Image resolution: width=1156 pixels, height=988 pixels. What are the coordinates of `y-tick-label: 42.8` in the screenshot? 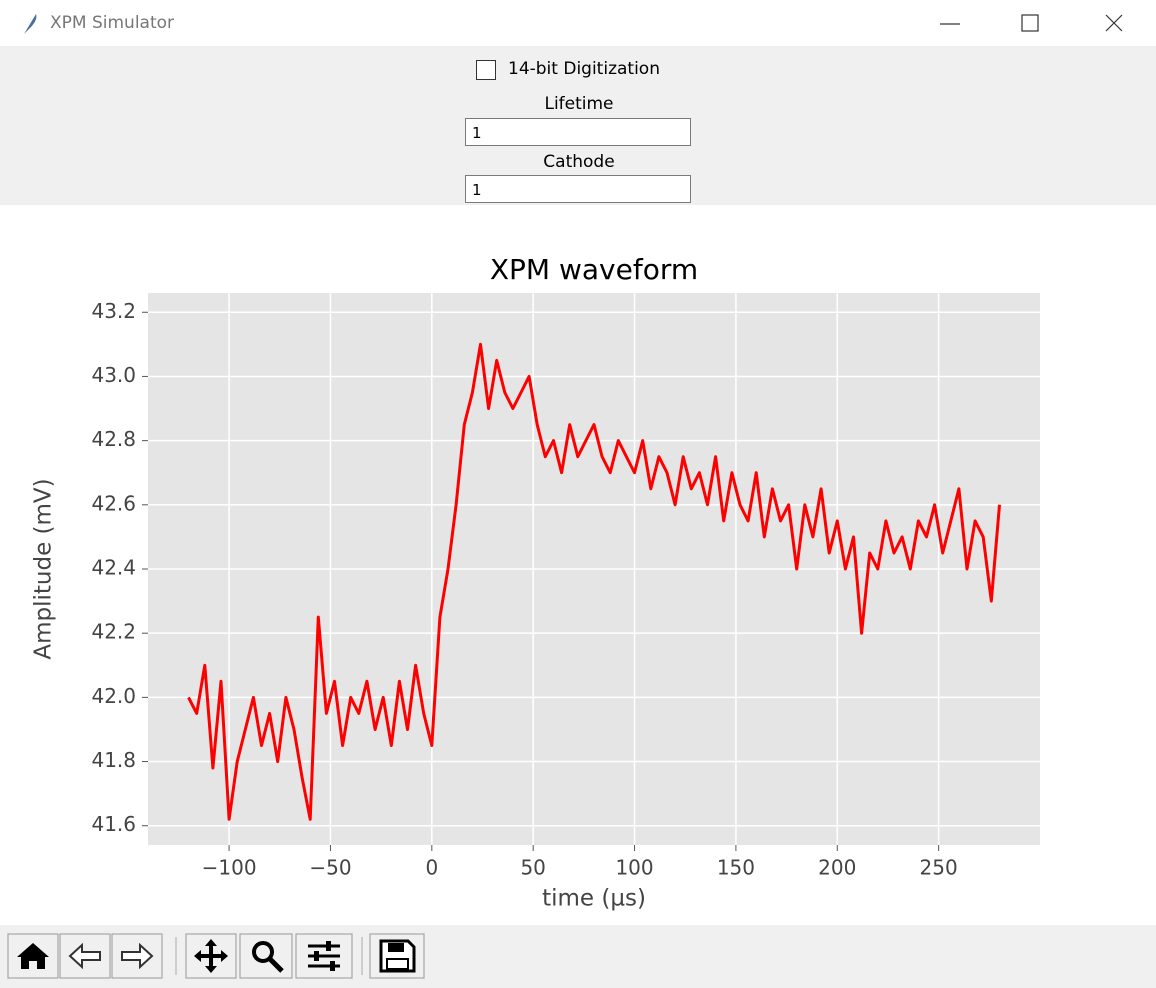 It's located at (113, 439).